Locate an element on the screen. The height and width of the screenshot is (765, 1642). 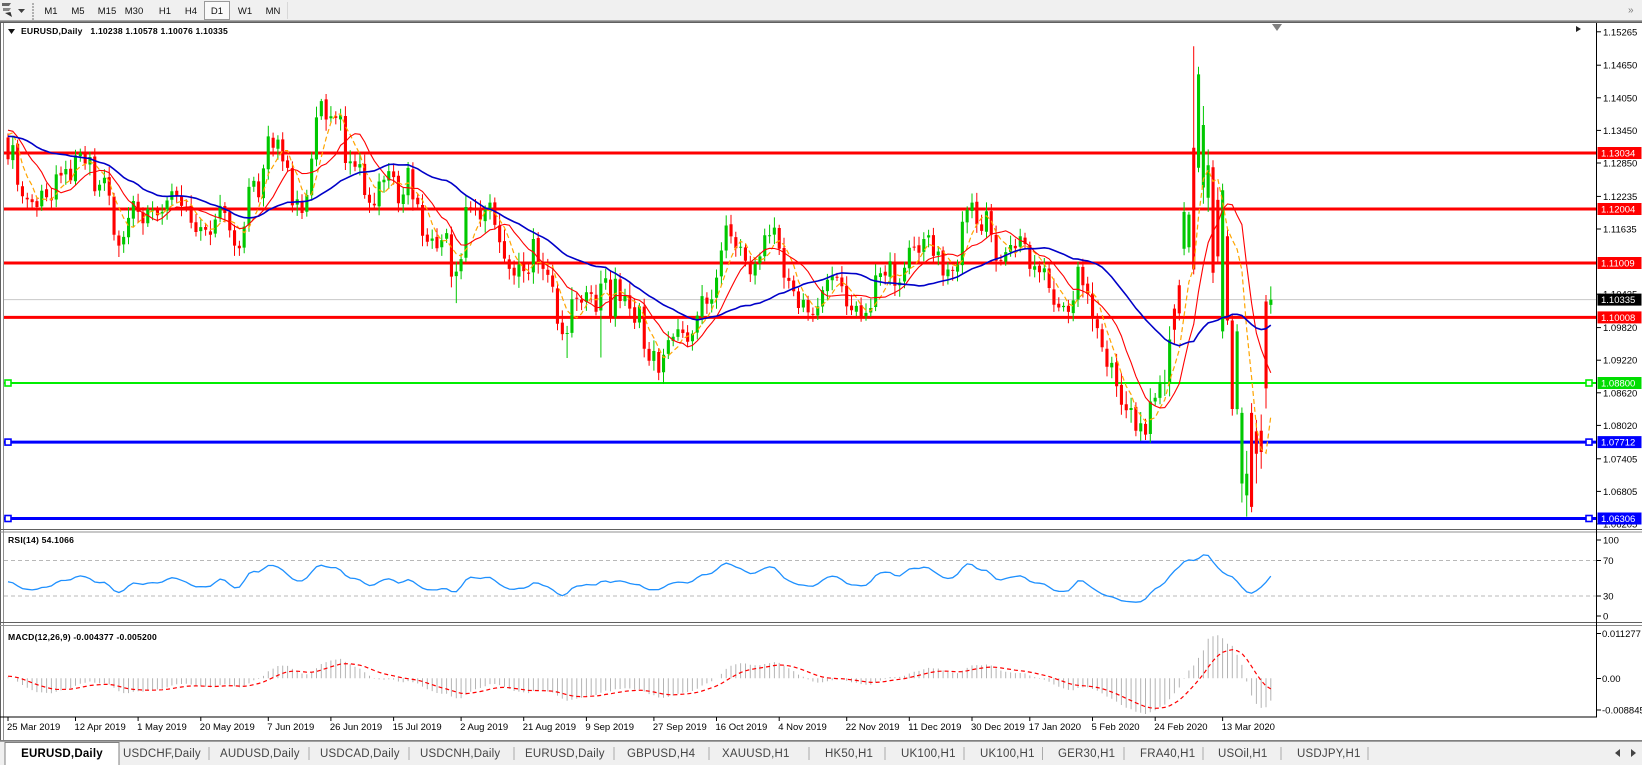
svg-text: 1.11009 is located at coordinates (1618, 264).